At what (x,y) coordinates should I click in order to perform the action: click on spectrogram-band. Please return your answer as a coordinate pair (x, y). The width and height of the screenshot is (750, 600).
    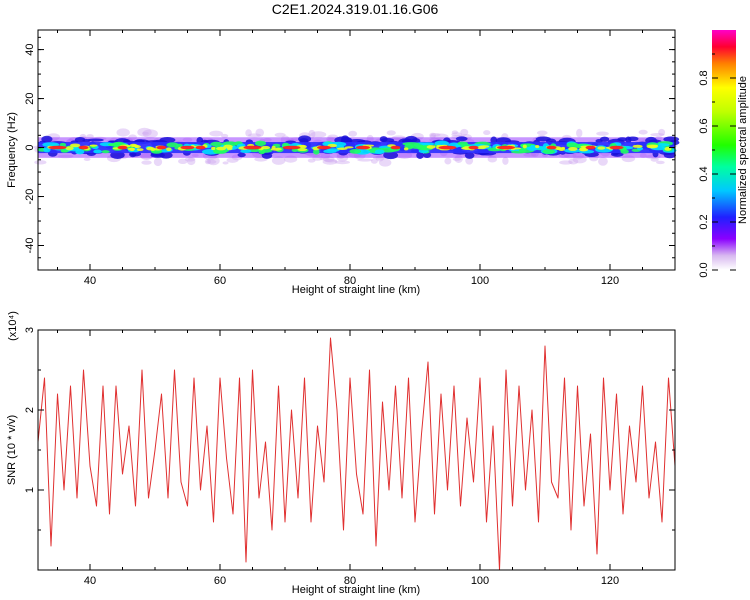
    Looking at the image, I should click on (356, 147).